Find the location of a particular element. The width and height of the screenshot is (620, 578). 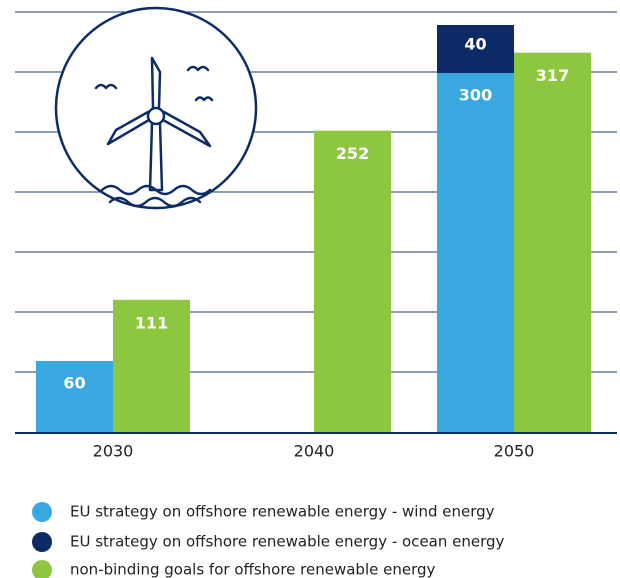

data-label: 252 is located at coordinates (352, 153).